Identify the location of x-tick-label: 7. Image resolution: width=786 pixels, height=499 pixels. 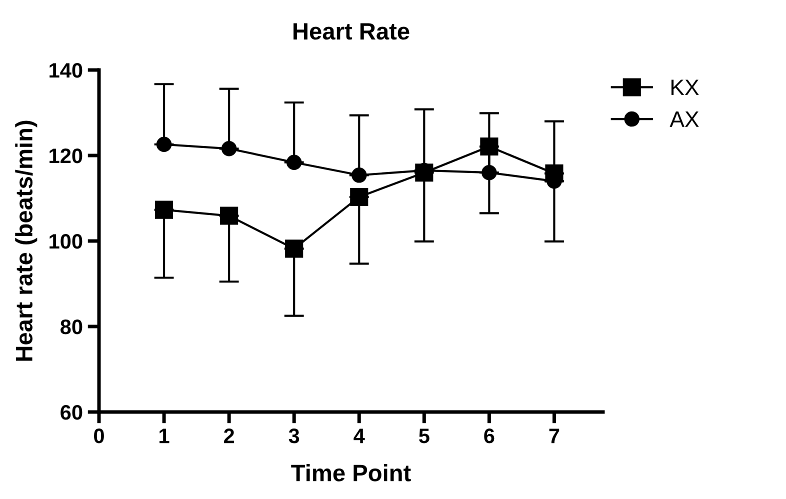
(554, 436).